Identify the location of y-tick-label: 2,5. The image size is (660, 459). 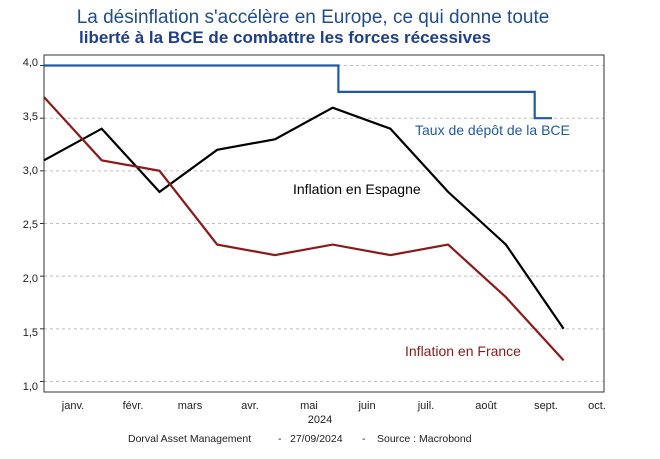
(30, 225).